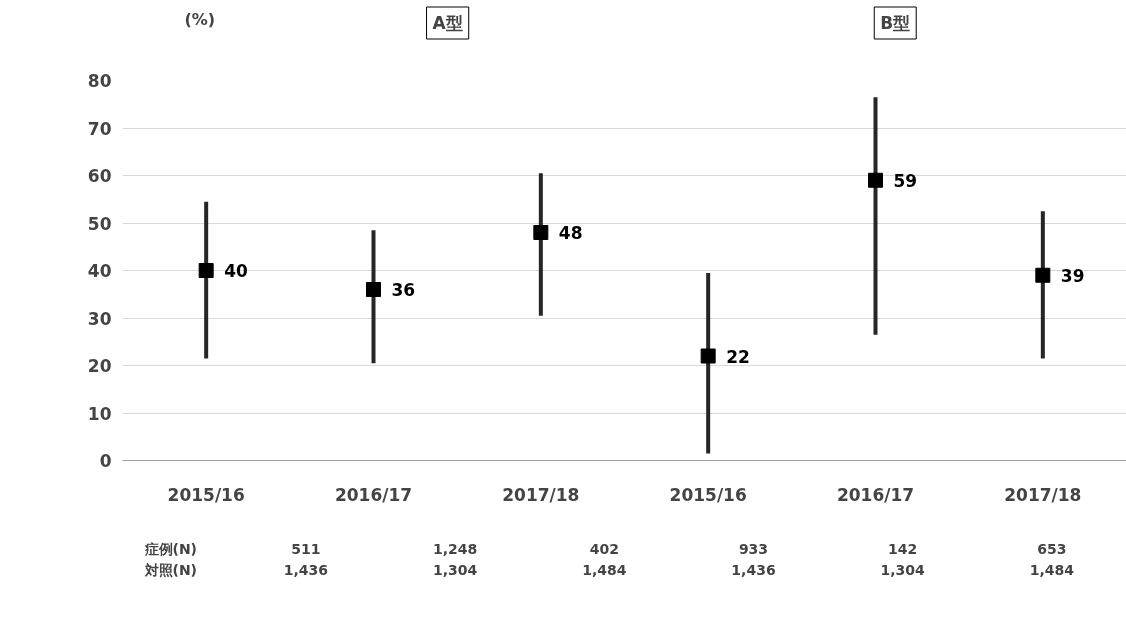 The width and height of the screenshot is (1126, 626). What do you see at coordinates (604, 548) in the screenshot?
I see `text: 402` at bounding box center [604, 548].